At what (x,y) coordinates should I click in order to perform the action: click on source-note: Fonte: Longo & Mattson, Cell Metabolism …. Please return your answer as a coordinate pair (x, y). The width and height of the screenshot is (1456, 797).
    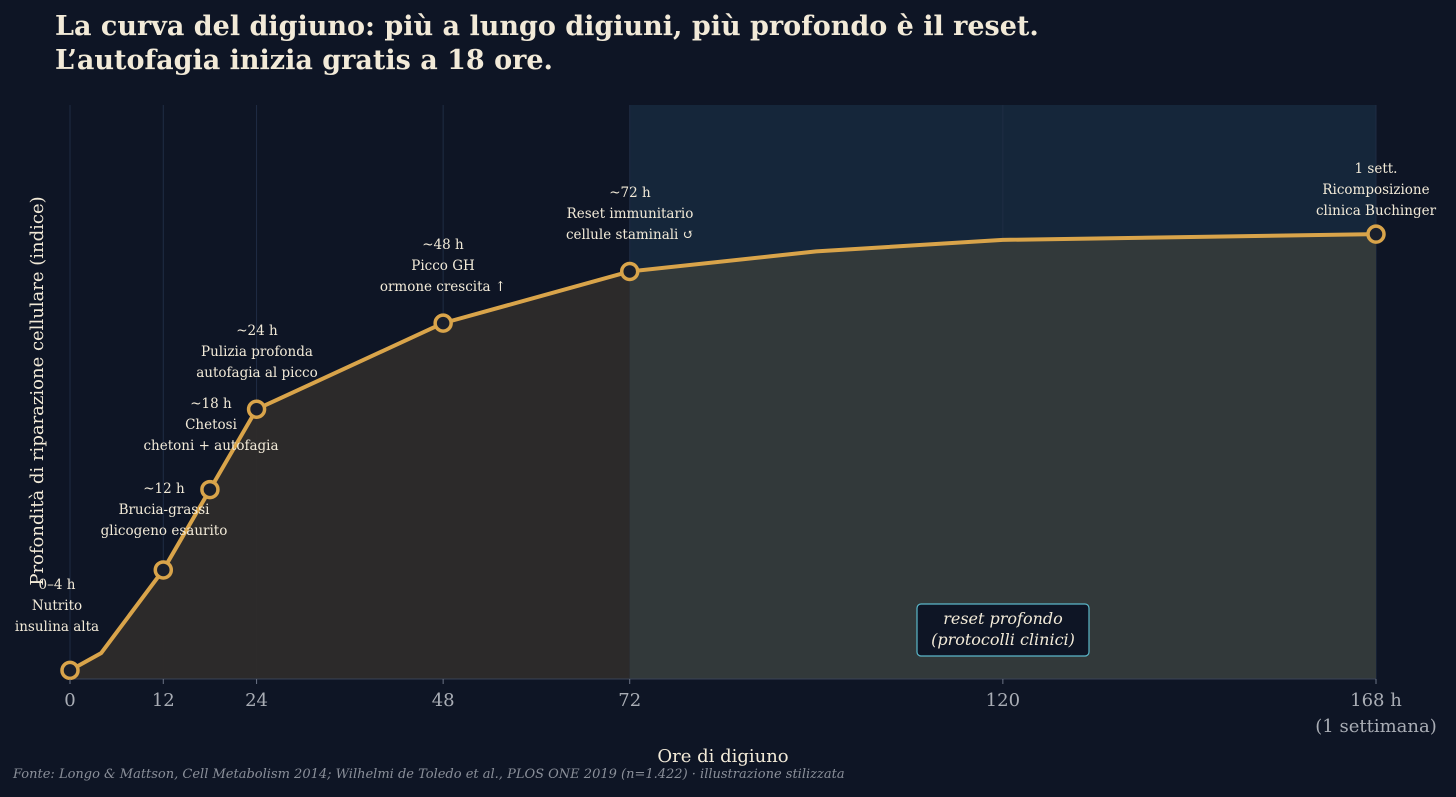
    Looking at the image, I should click on (429, 774).